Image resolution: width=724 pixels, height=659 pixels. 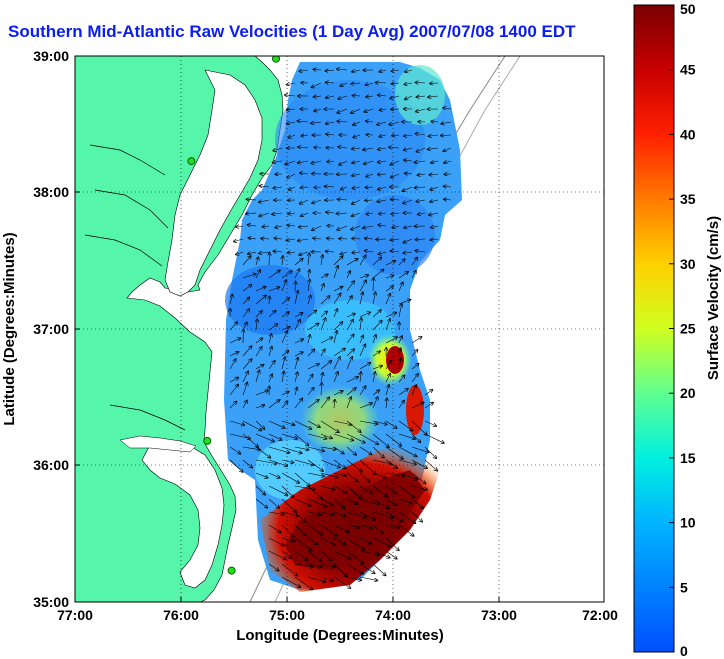 What do you see at coordinates (51, 192) in the screenshot?
I see `y-tick-label: 38:00` at bounding box center [51, 192].